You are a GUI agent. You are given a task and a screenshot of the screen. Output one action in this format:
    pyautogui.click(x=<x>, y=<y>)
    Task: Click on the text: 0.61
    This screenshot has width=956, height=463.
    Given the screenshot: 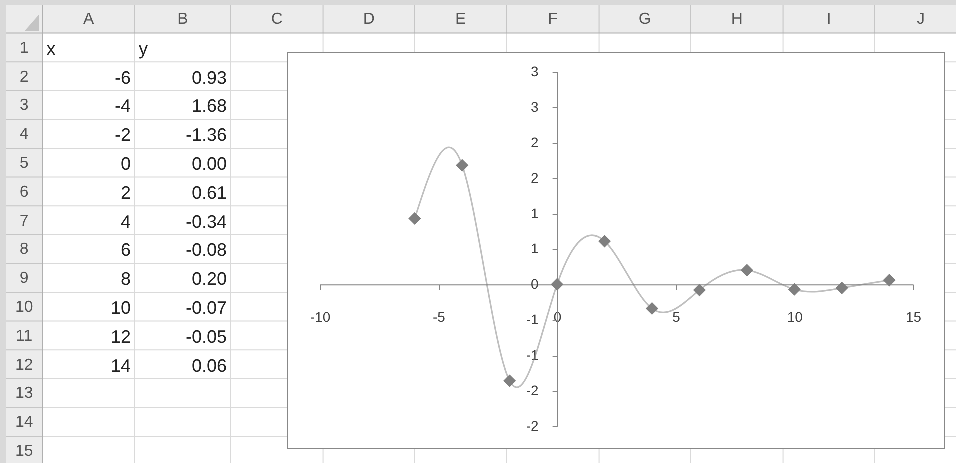 What is the action you would take?
    pyautogui.click(x=209, y=192)
    